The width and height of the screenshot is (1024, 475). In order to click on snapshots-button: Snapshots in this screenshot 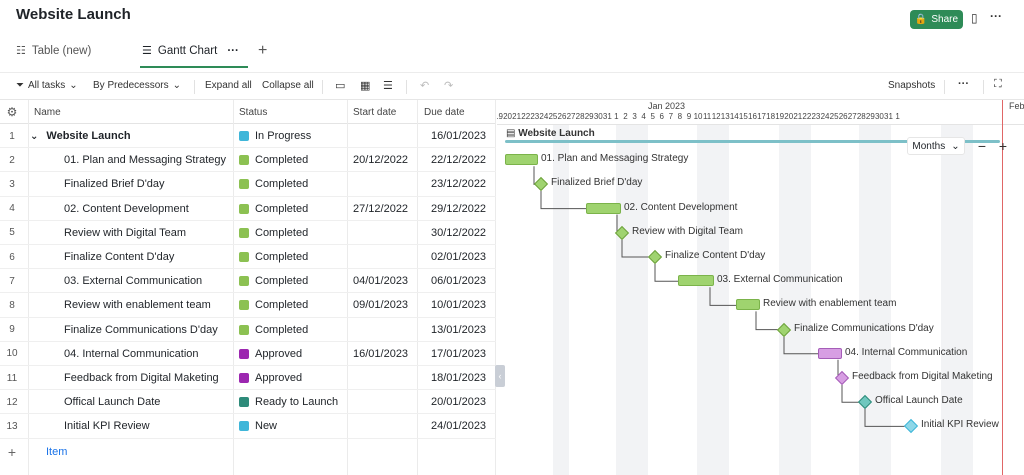, I will do `click(912, 85)`.